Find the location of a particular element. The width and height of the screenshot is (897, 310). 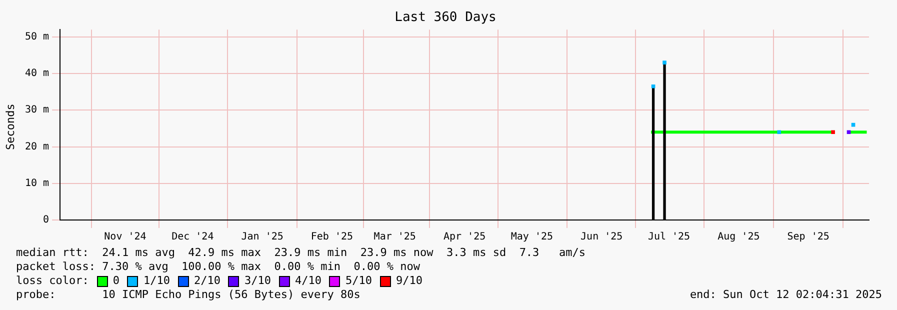

chart-title: Last 360 Days is located at coordinates (445, 18).